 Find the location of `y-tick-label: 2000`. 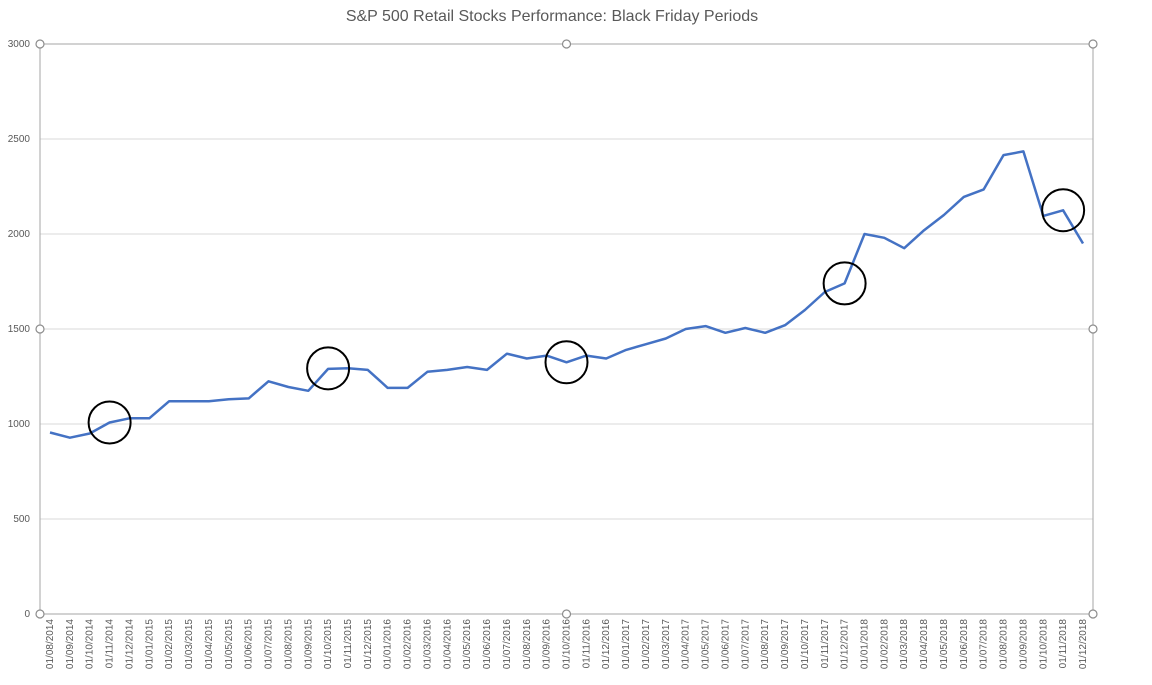

y-tick-label: 2000 is located at coordinates (19, 234).